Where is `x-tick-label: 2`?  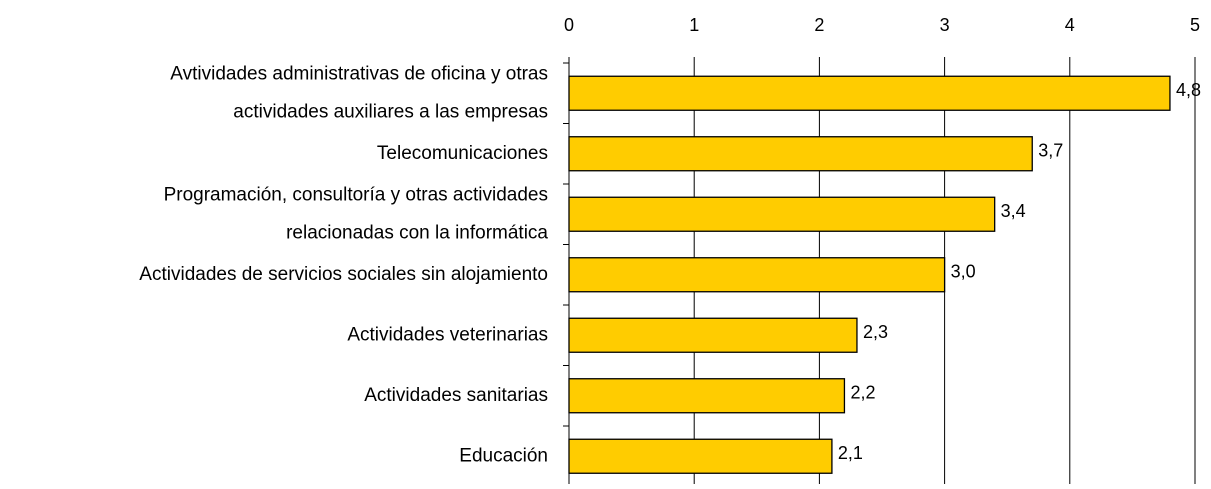 x-tick-label: 2 is located at coordinates (819, 25).